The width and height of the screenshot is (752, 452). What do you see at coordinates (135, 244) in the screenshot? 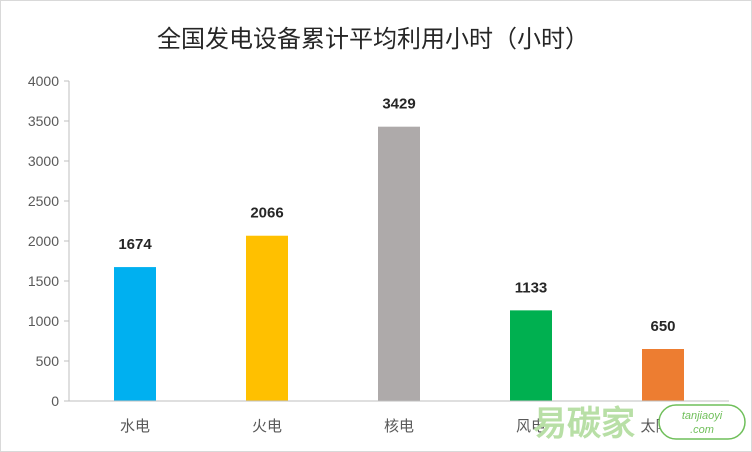
I see `bar-value-label: 1674` at bounding box center [135, 244].